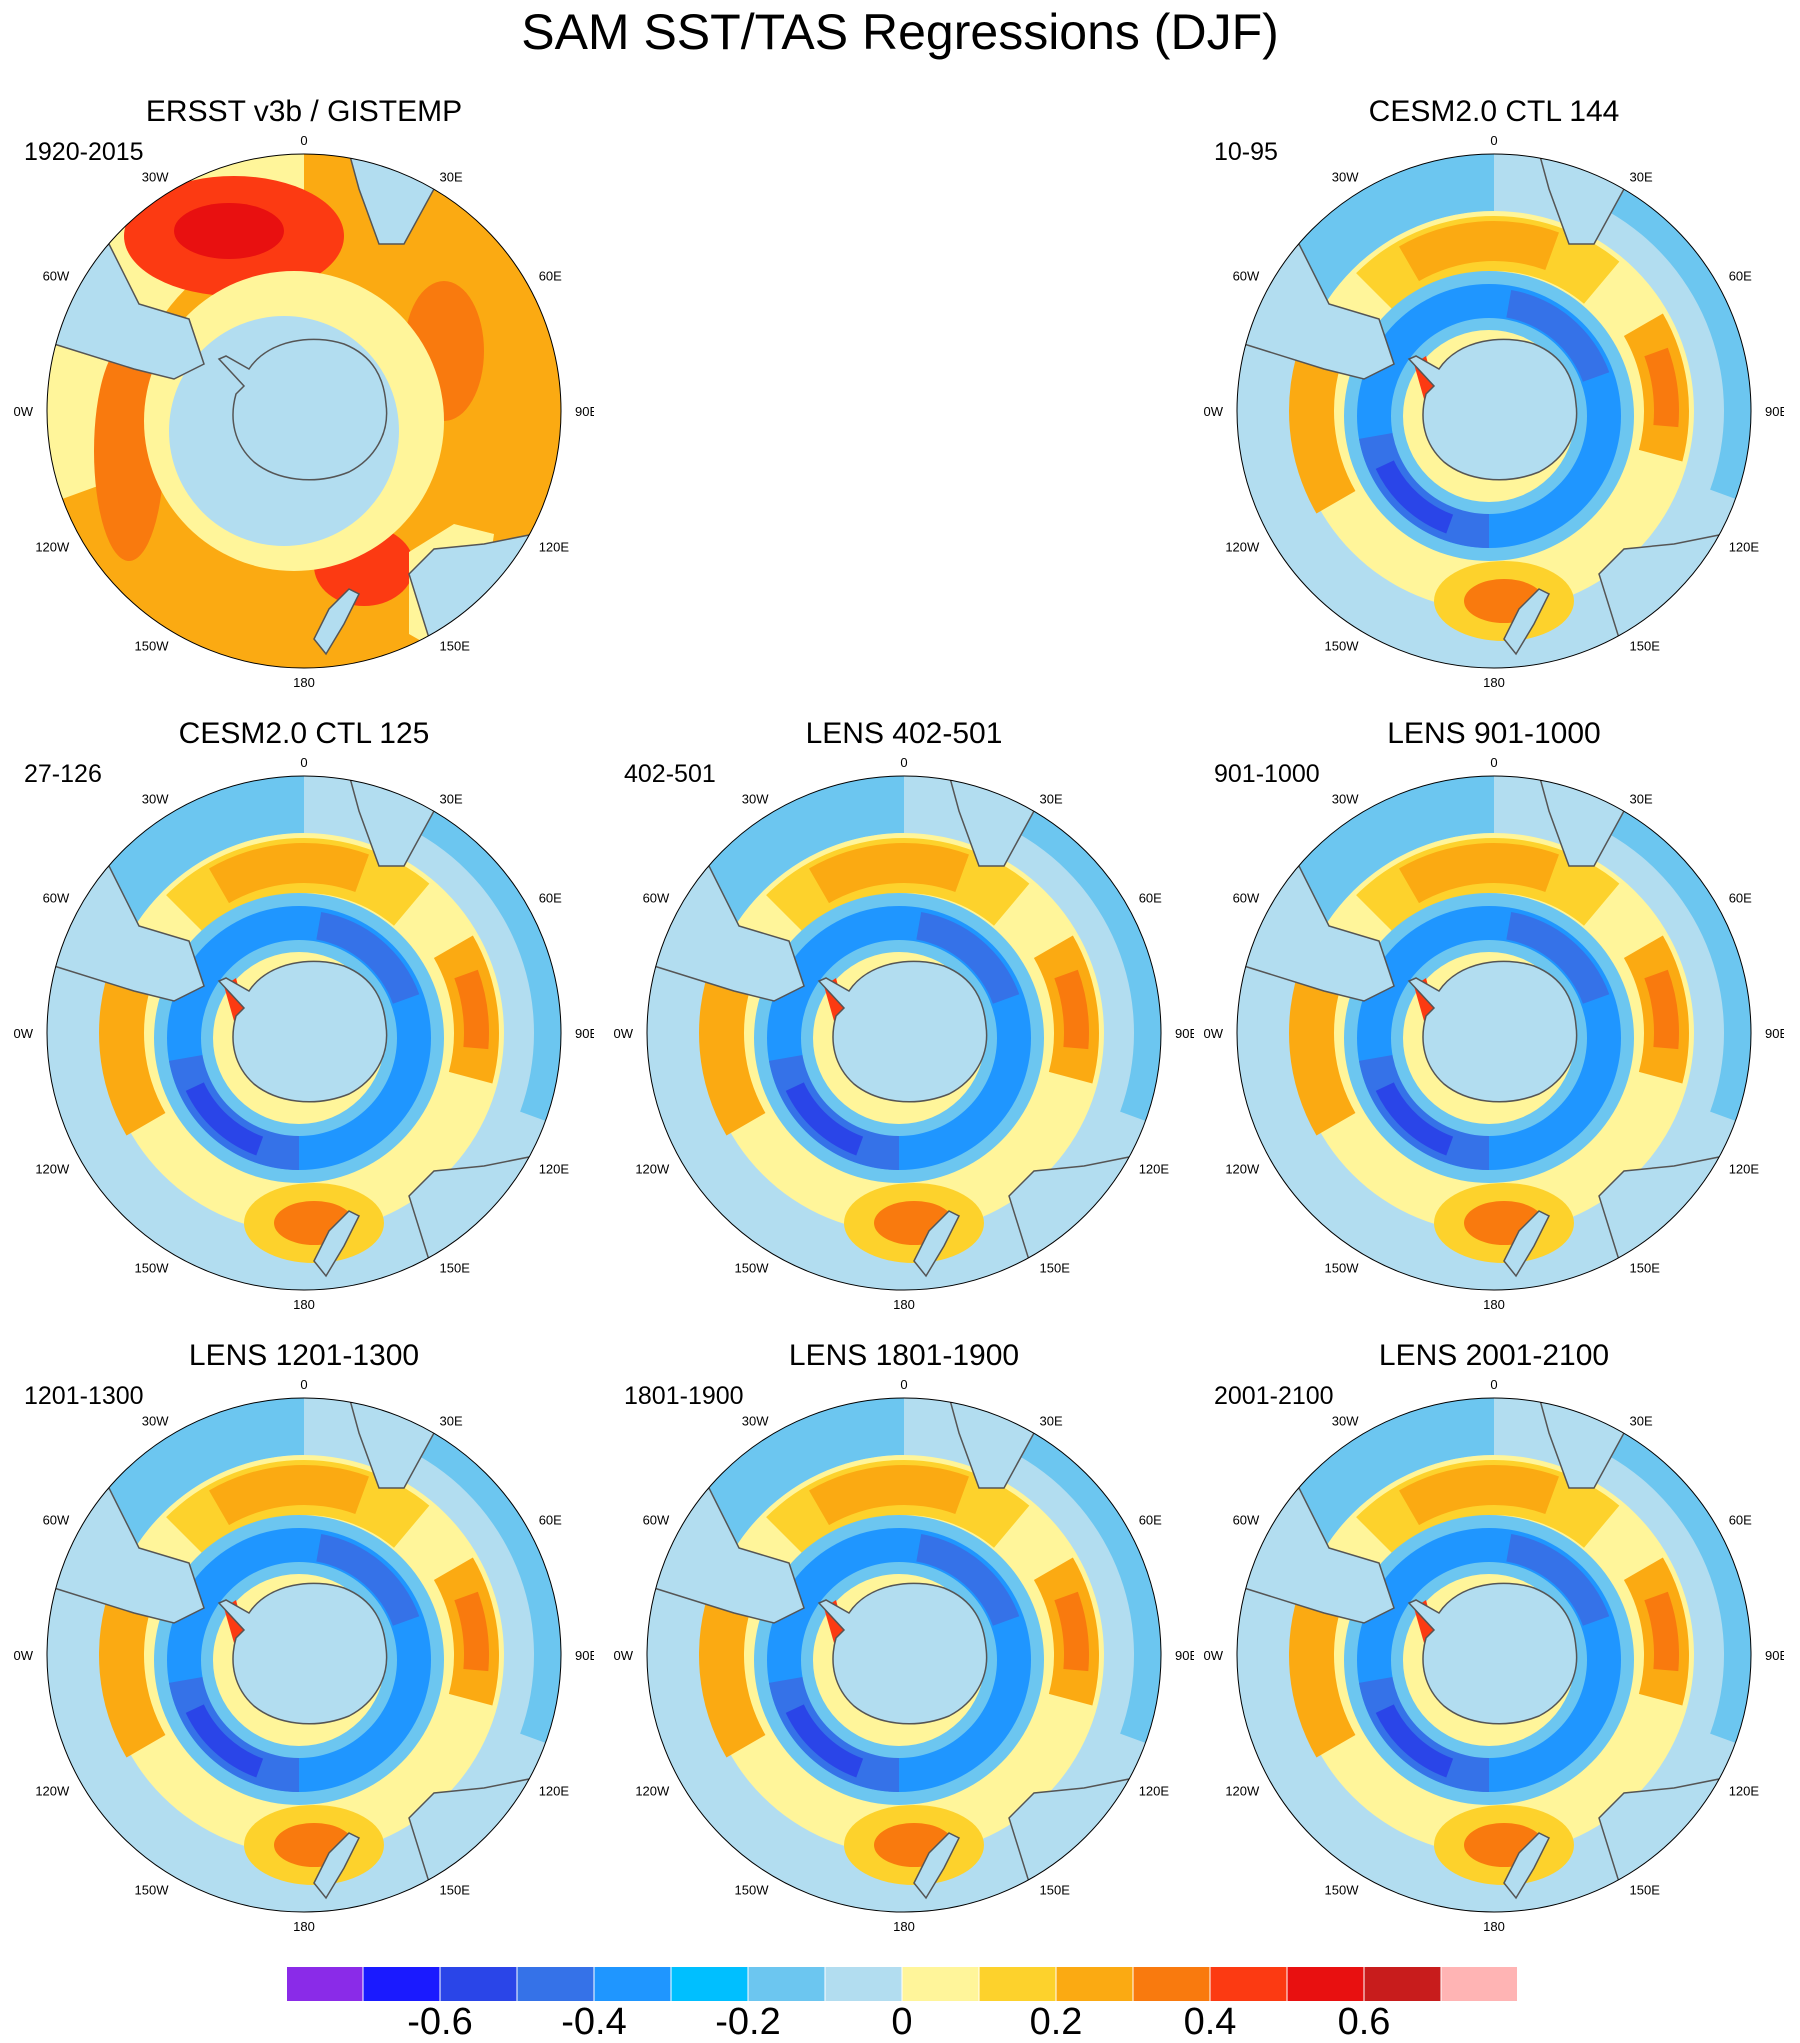  Describe the element at coordinates (1056, 2022) in the screenshot. I see `colorbar-tick-label: 0.2` at that location.